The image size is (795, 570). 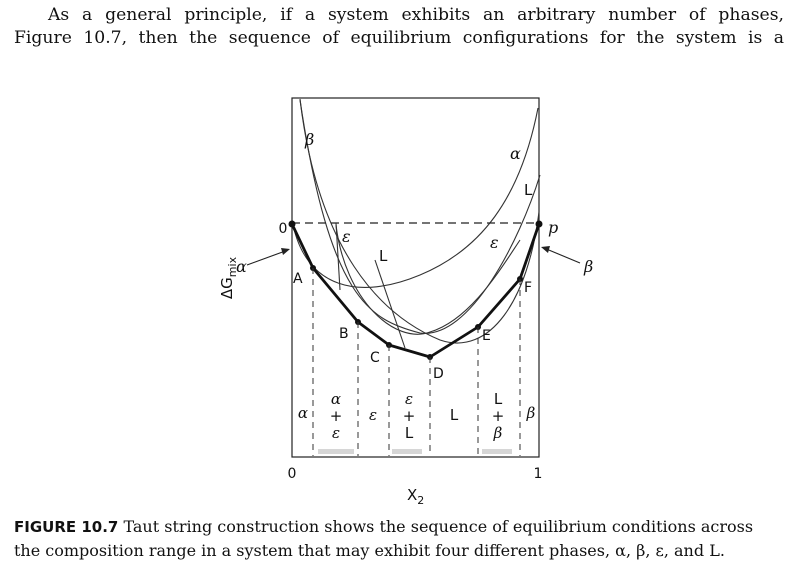 I want to click on L-curve, so click(x=420, y=216).